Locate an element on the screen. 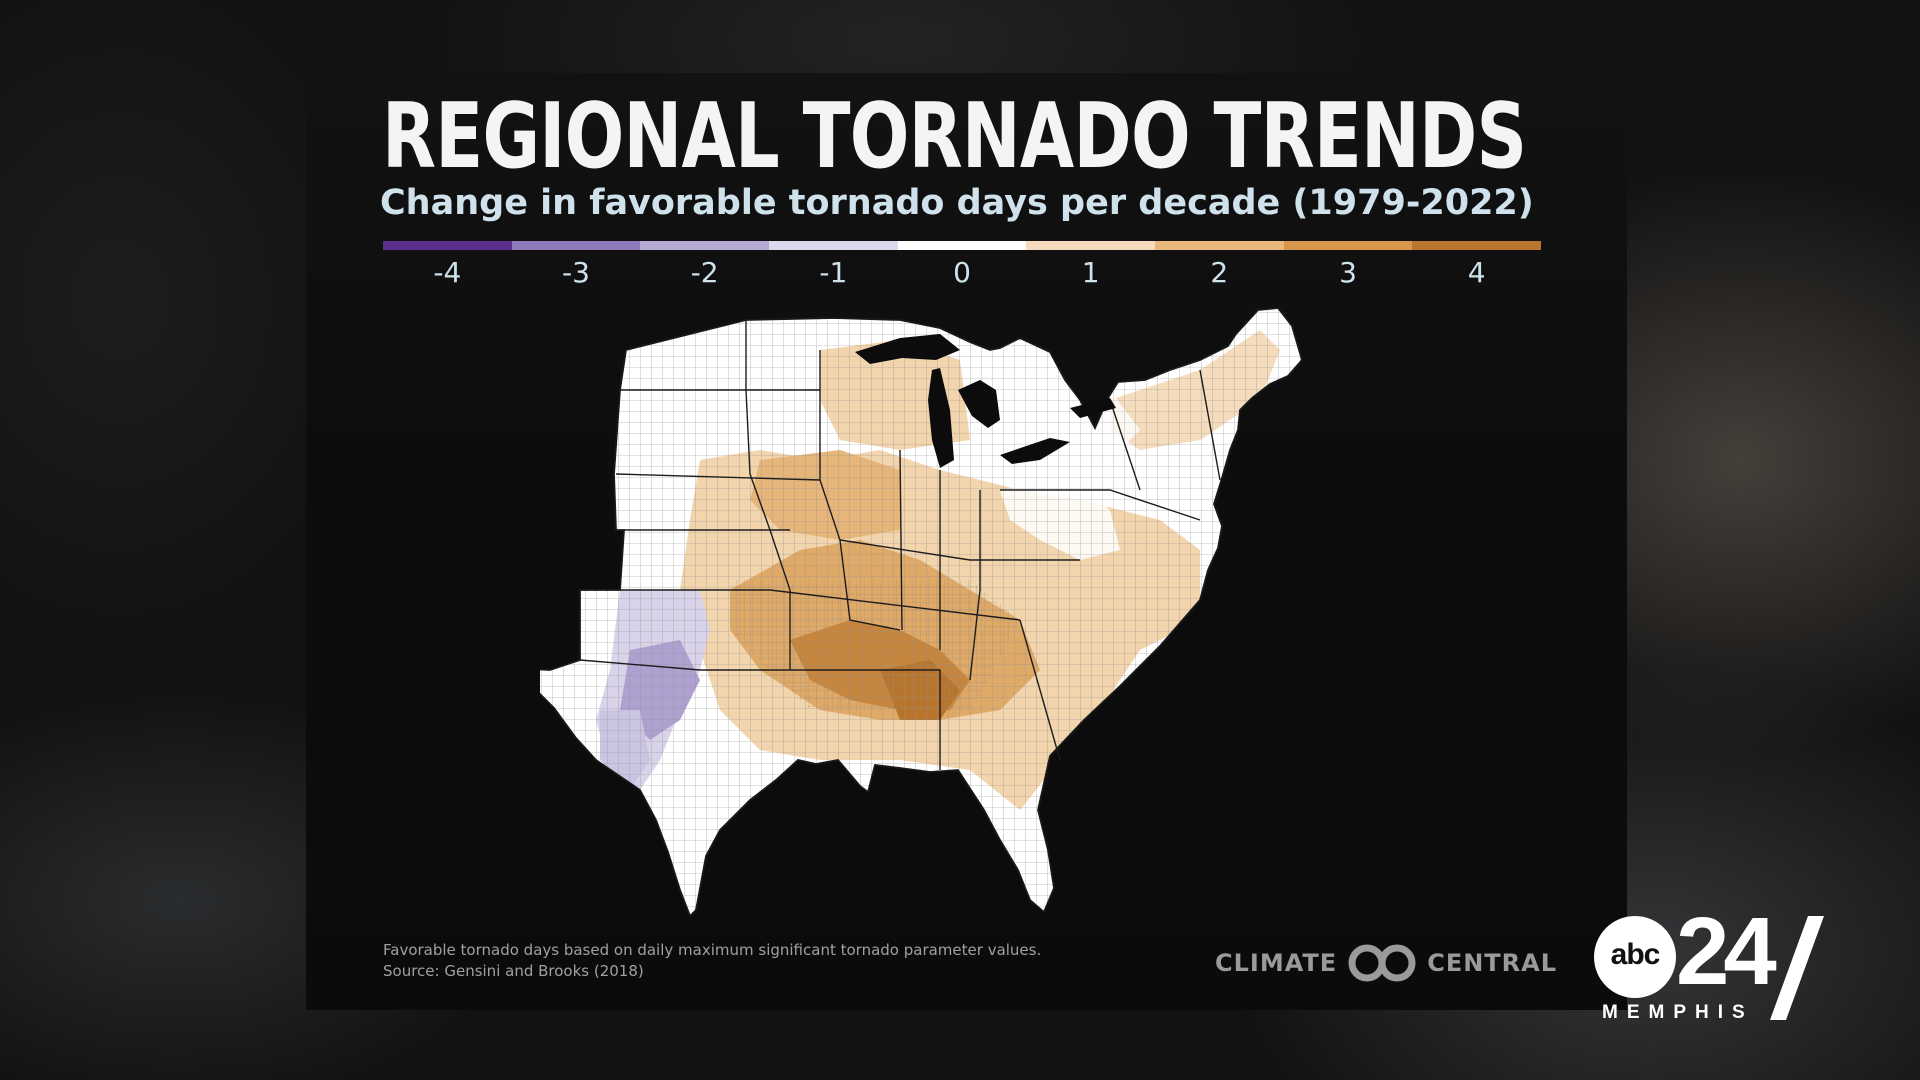 This screenshot has height=1080, width=1920. station-city: MEMPHIS is located at coordinates (1678, 1012).